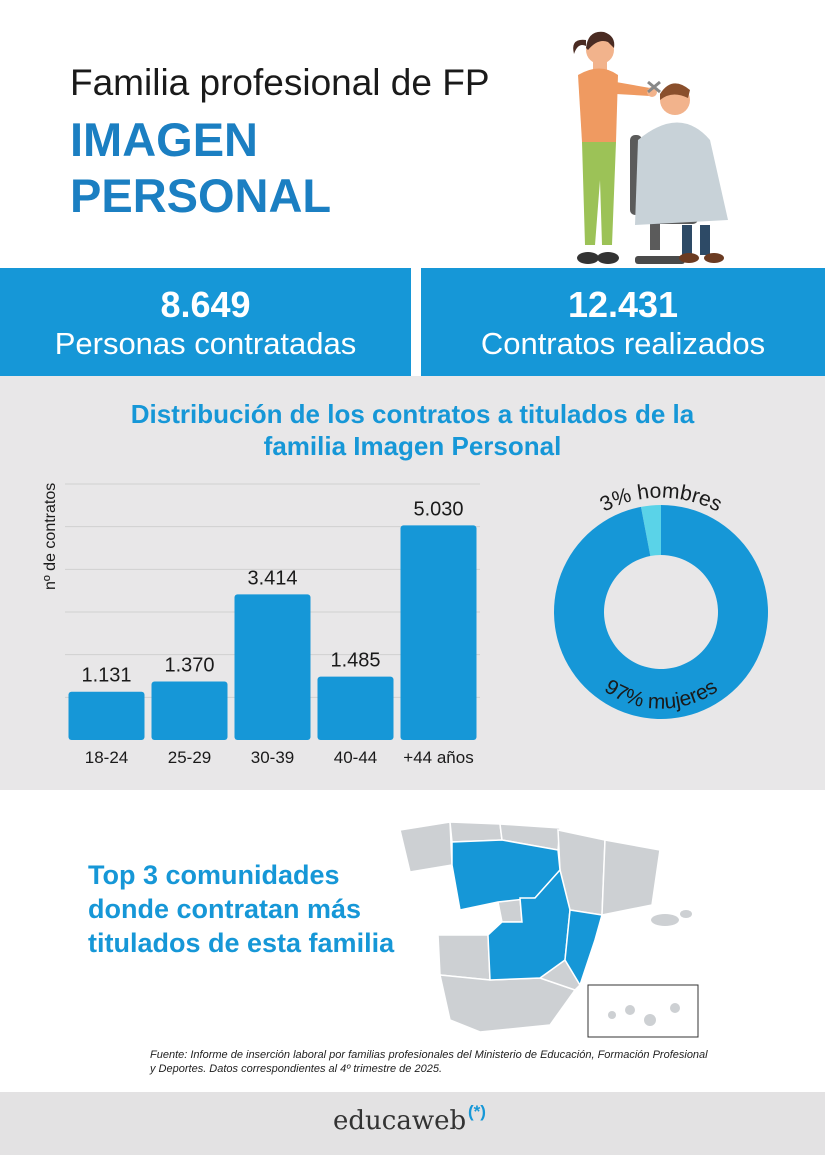 This screenshot has width=825, height=1155. I want to click on stat-personas: 8.649 Personas contratadas, so click(205, 322).